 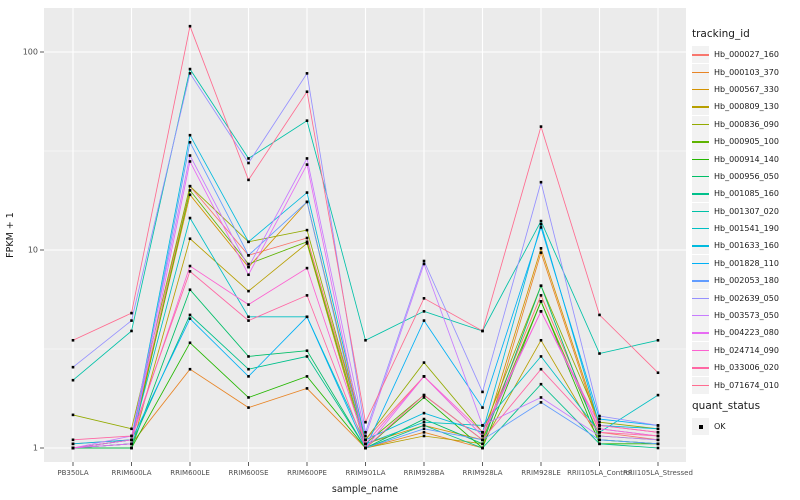 I want to click on legend-item-Hb_001828_110: Hb_001828_110, so click(x=746, y=263).